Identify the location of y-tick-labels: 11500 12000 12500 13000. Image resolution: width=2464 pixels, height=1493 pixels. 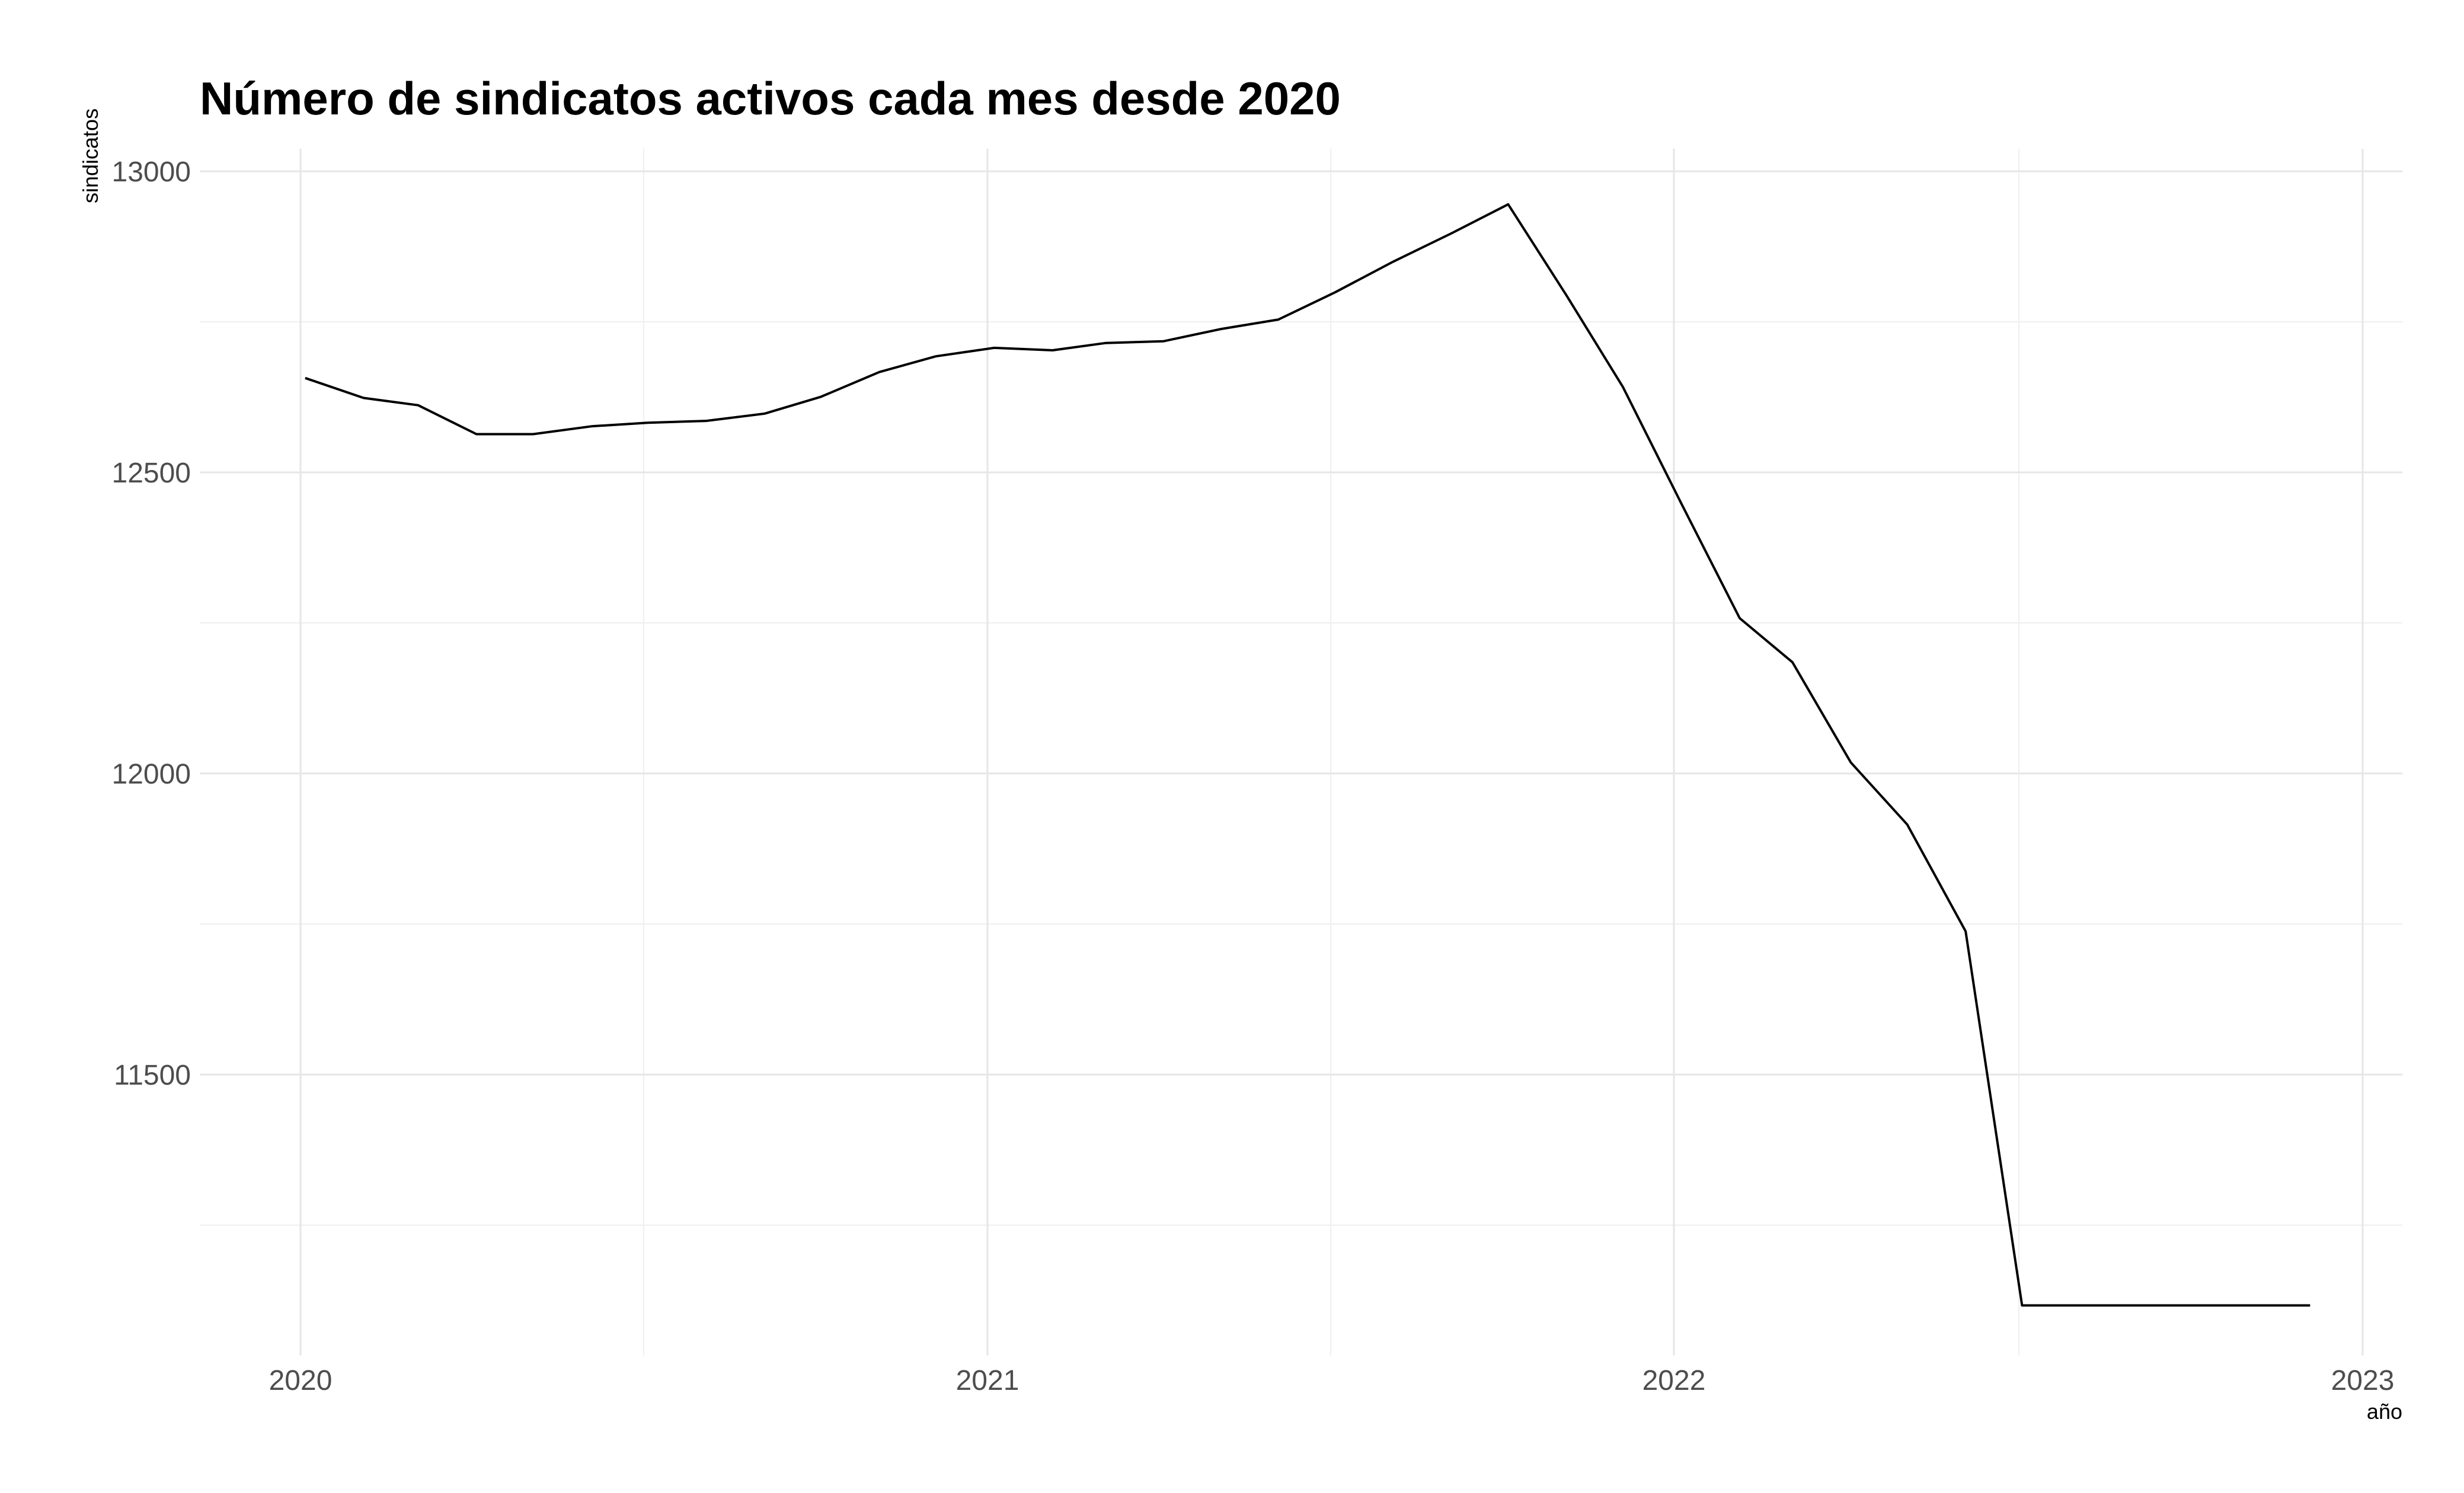
(152, 623).